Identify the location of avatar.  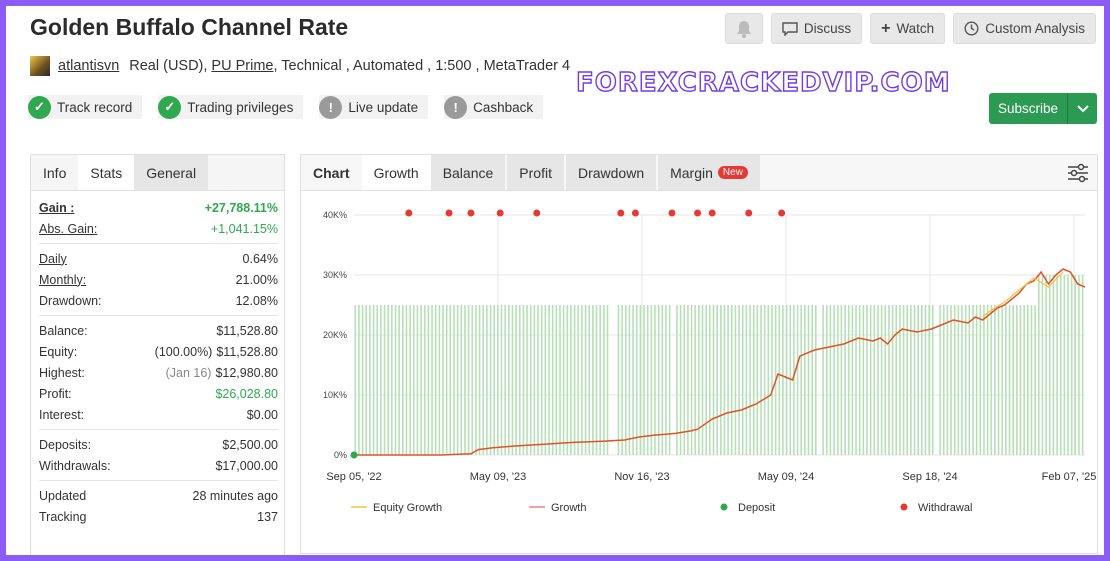
(40, 66).